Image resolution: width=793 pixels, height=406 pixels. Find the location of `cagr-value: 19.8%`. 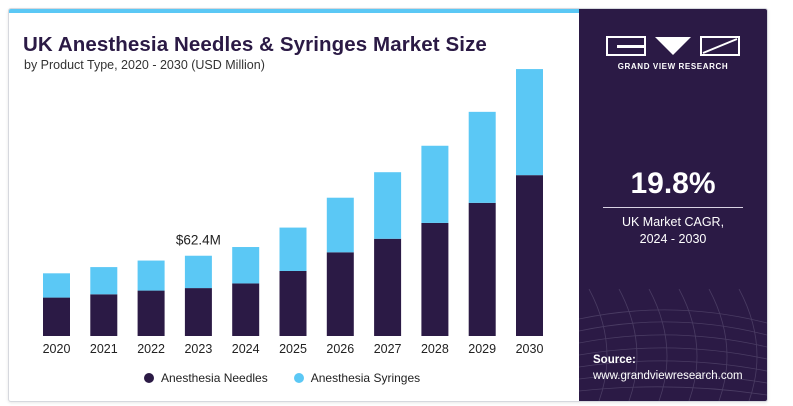

cagr-value: 19.8% is located at coordinates (673, 183).